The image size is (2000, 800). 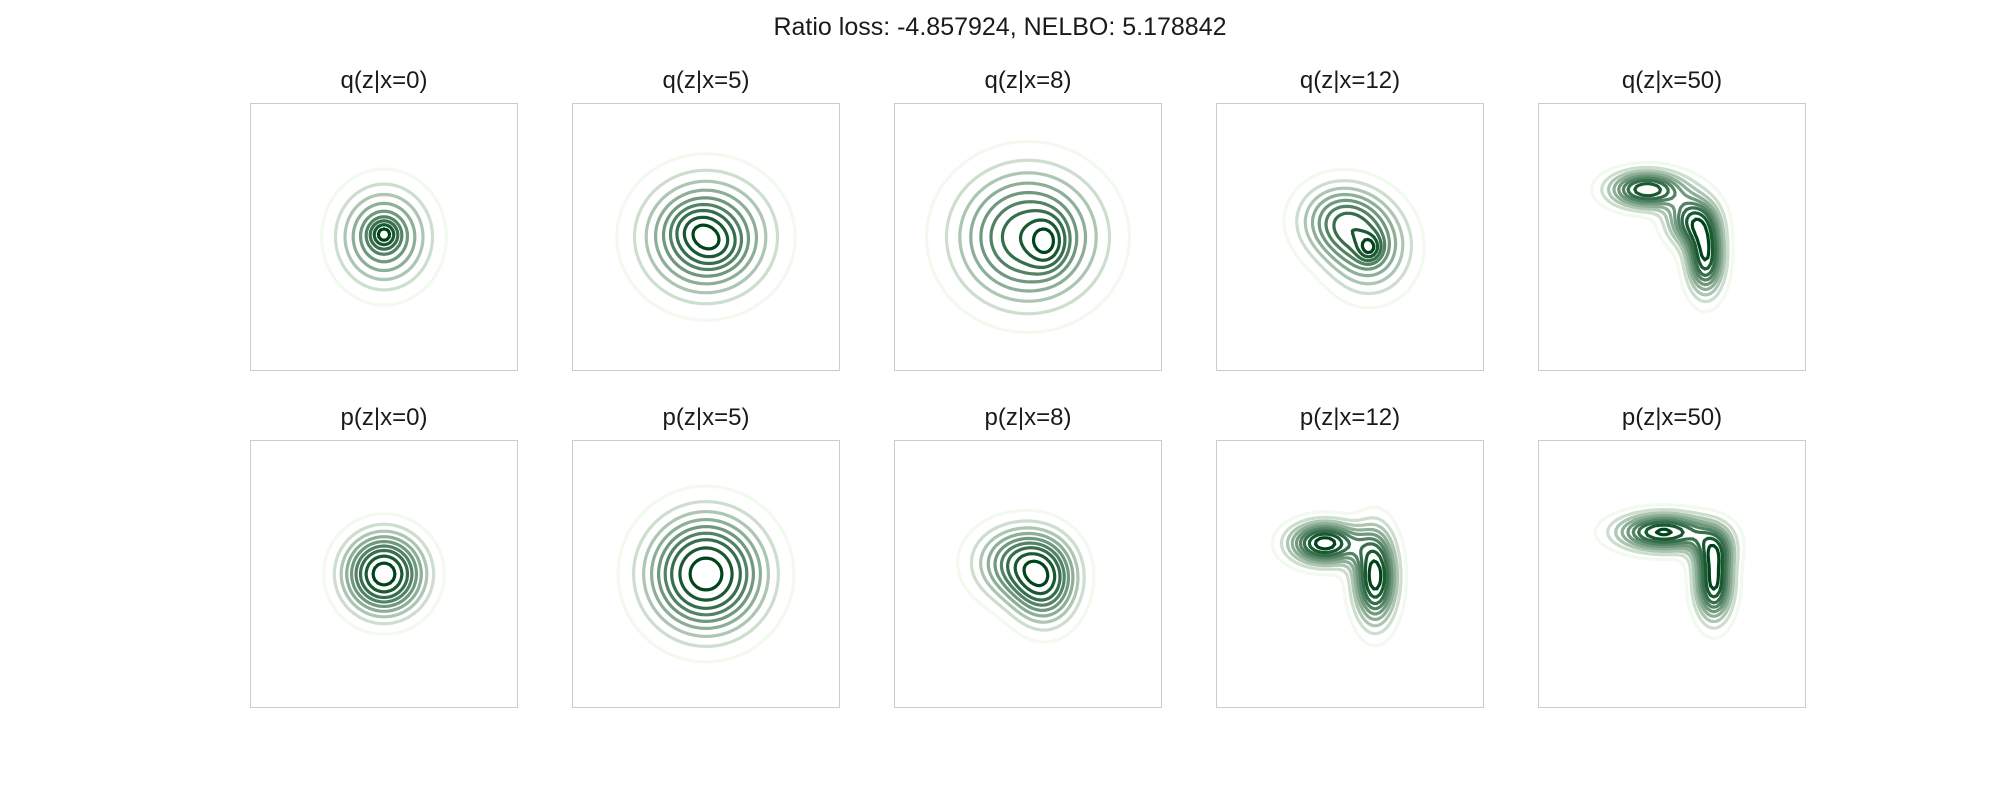 What do you see at coordinates (1672, 80) in the screenshot?
I see `panel-title: q(z|x=50)` at bounding box center [1672, 80].